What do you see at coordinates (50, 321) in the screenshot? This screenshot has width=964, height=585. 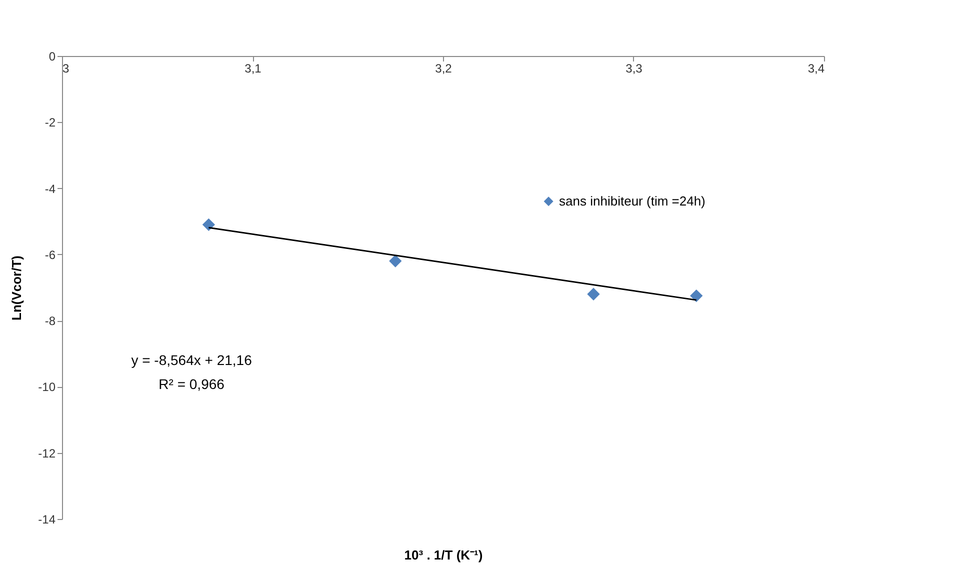 I see `y-tick-label: -8` at bounding box center [50, 321].